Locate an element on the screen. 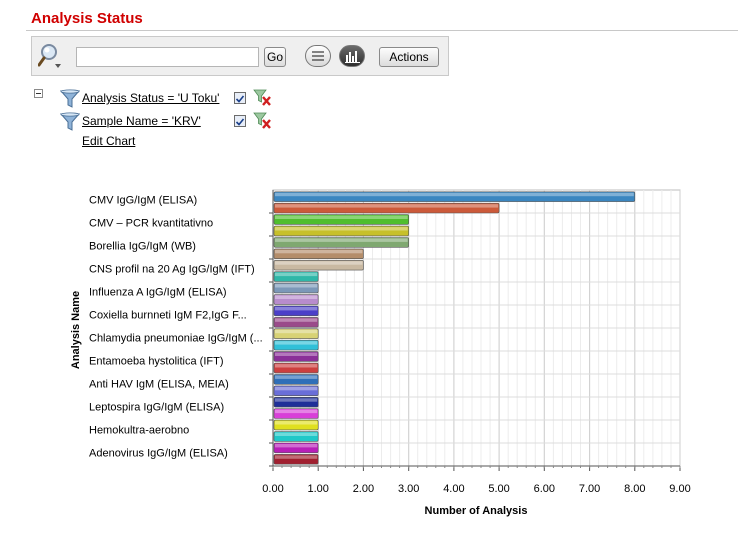 This screenshot has width=752, height=546. x-tick-label: 5.00 is located at coordinates (498, 489).